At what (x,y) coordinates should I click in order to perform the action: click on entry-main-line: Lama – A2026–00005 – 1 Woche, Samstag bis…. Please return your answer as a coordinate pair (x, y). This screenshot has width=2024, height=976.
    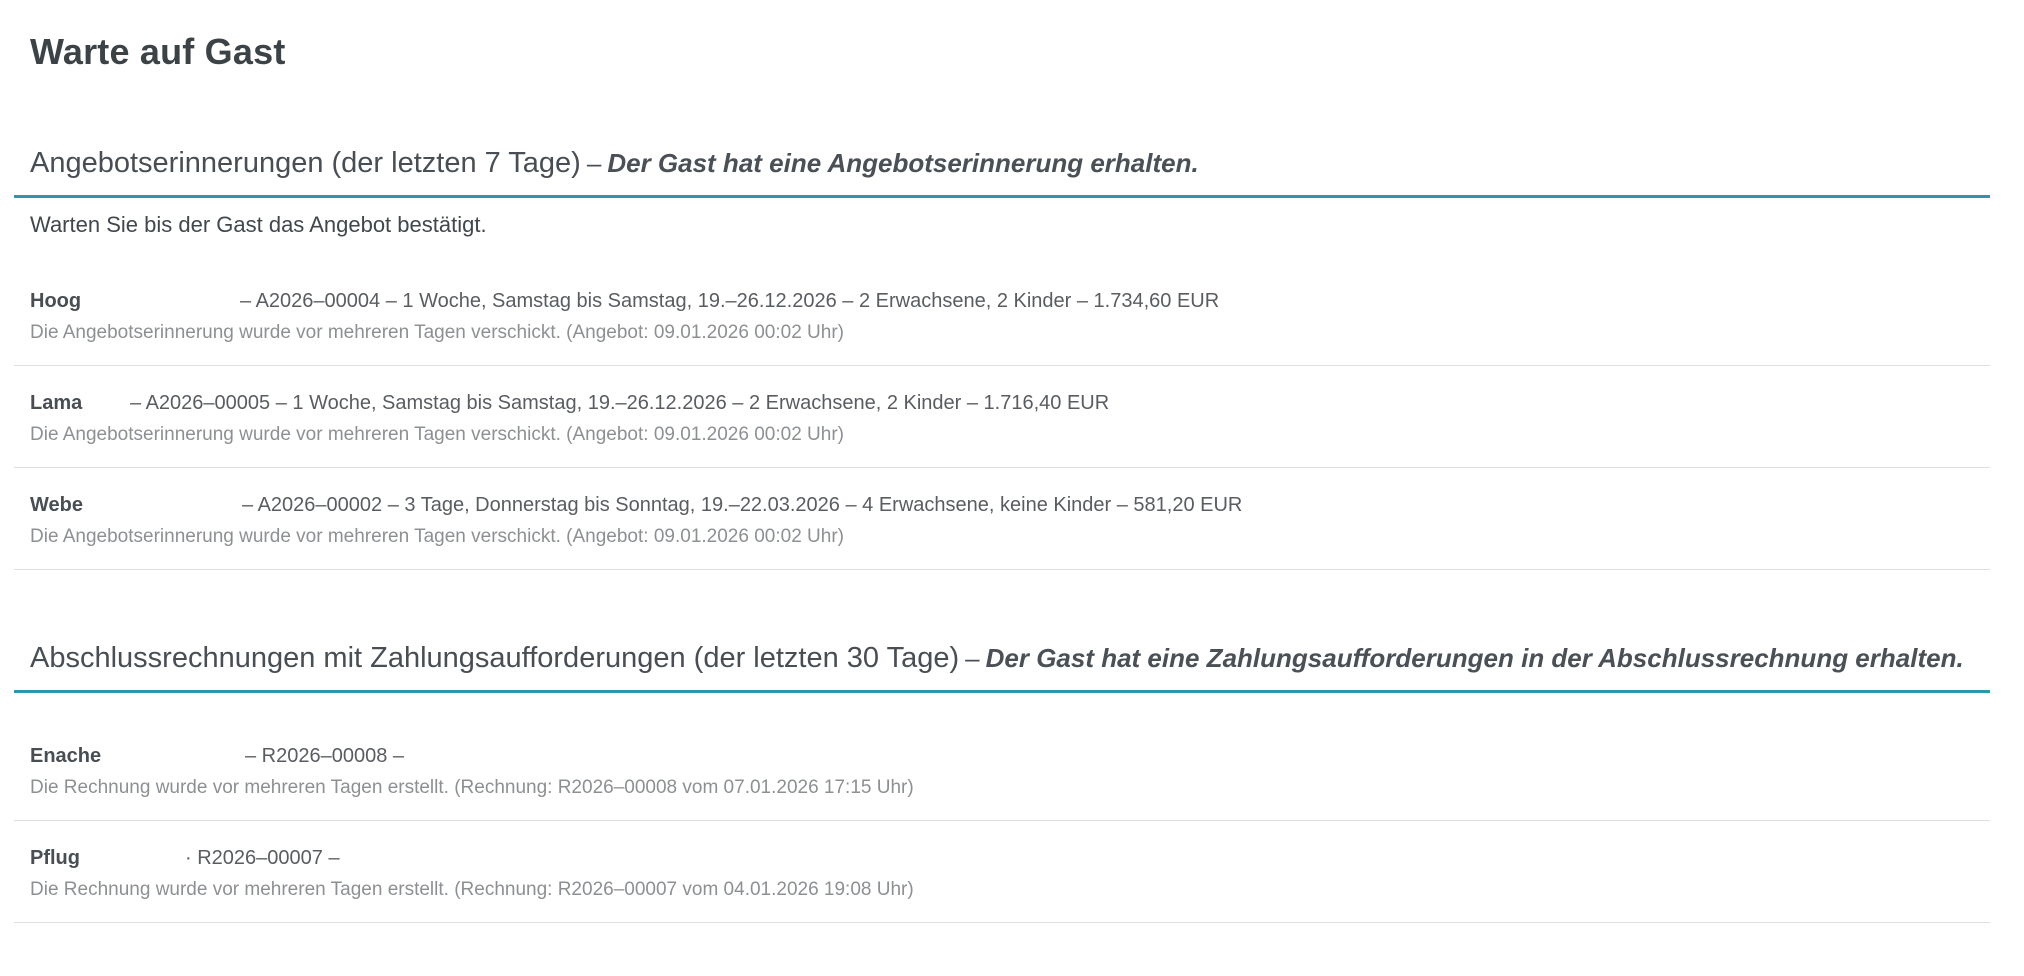
    Looking at the image, I should click on (1002, 403).